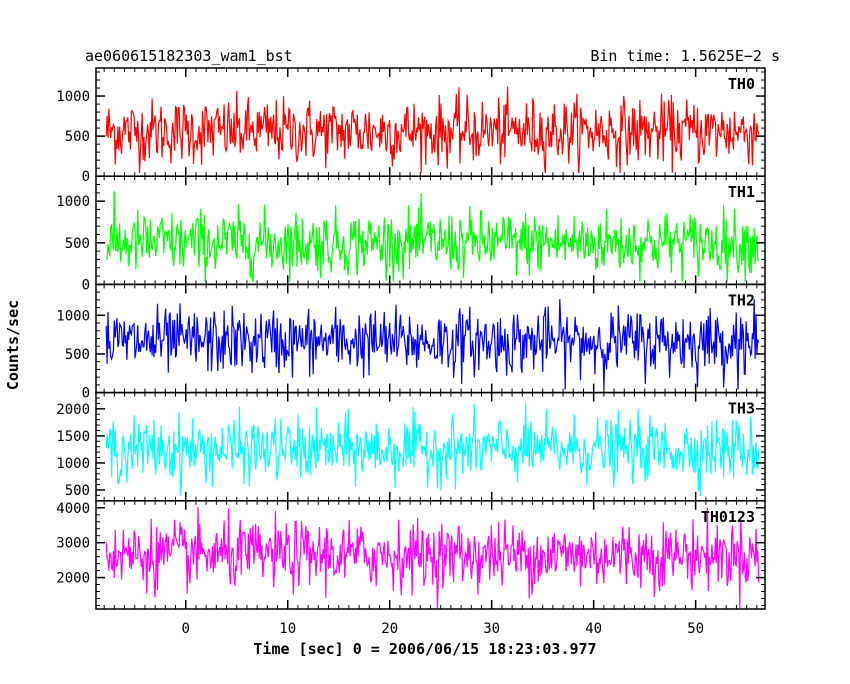 The height and width of the screenshot is (684, 850). What do you see at coordinates (189, 56) in the screenshot?
I see `chart-title-left: ae060615182303_wam1_bst` at bounding box center [189, 56].